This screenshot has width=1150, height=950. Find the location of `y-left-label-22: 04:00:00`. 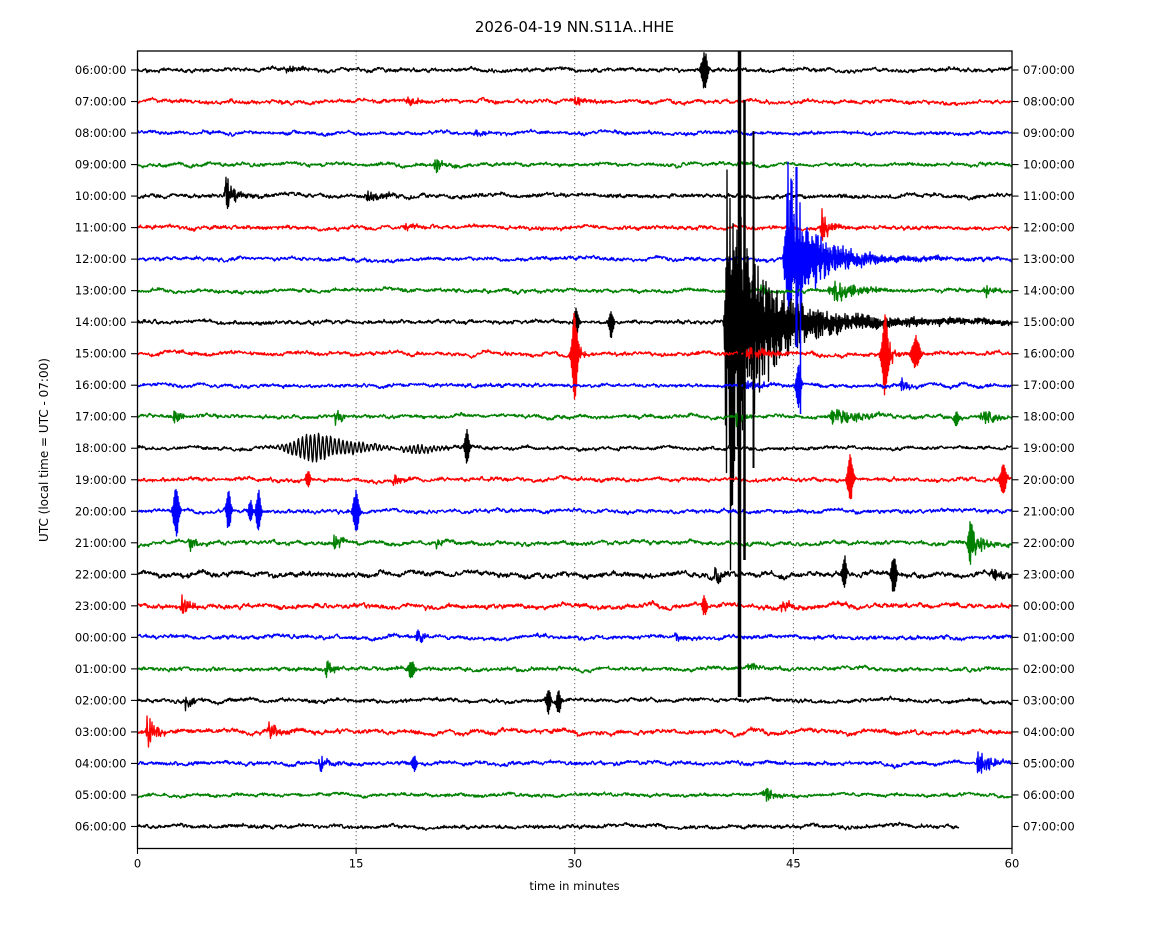

y-left-label-22: 04:00:00 is located at coordinates (101, 763).